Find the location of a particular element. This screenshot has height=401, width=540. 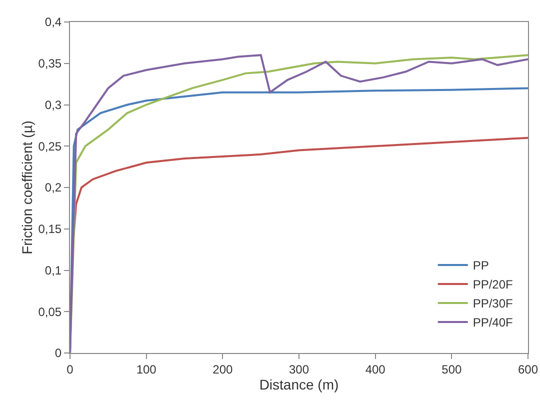

y-tick-label: 0,3 is located at coordinates (53, 105).